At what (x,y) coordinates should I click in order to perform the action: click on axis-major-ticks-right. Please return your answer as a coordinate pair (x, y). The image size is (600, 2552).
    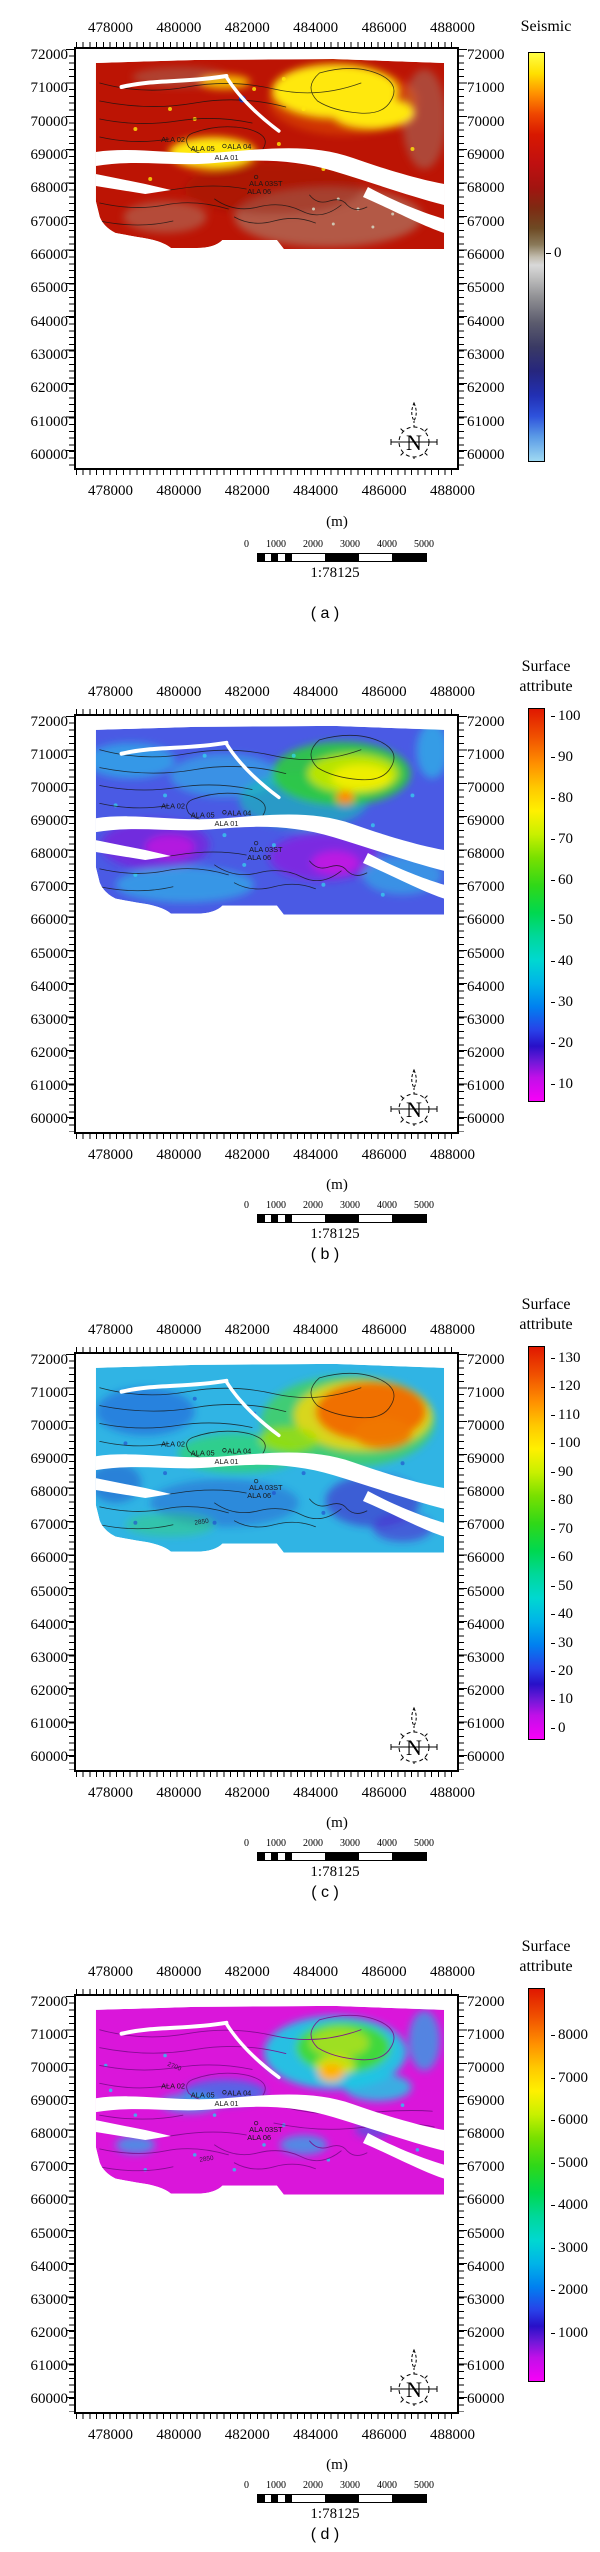
    Looking at the image, I should click on (463, 924).